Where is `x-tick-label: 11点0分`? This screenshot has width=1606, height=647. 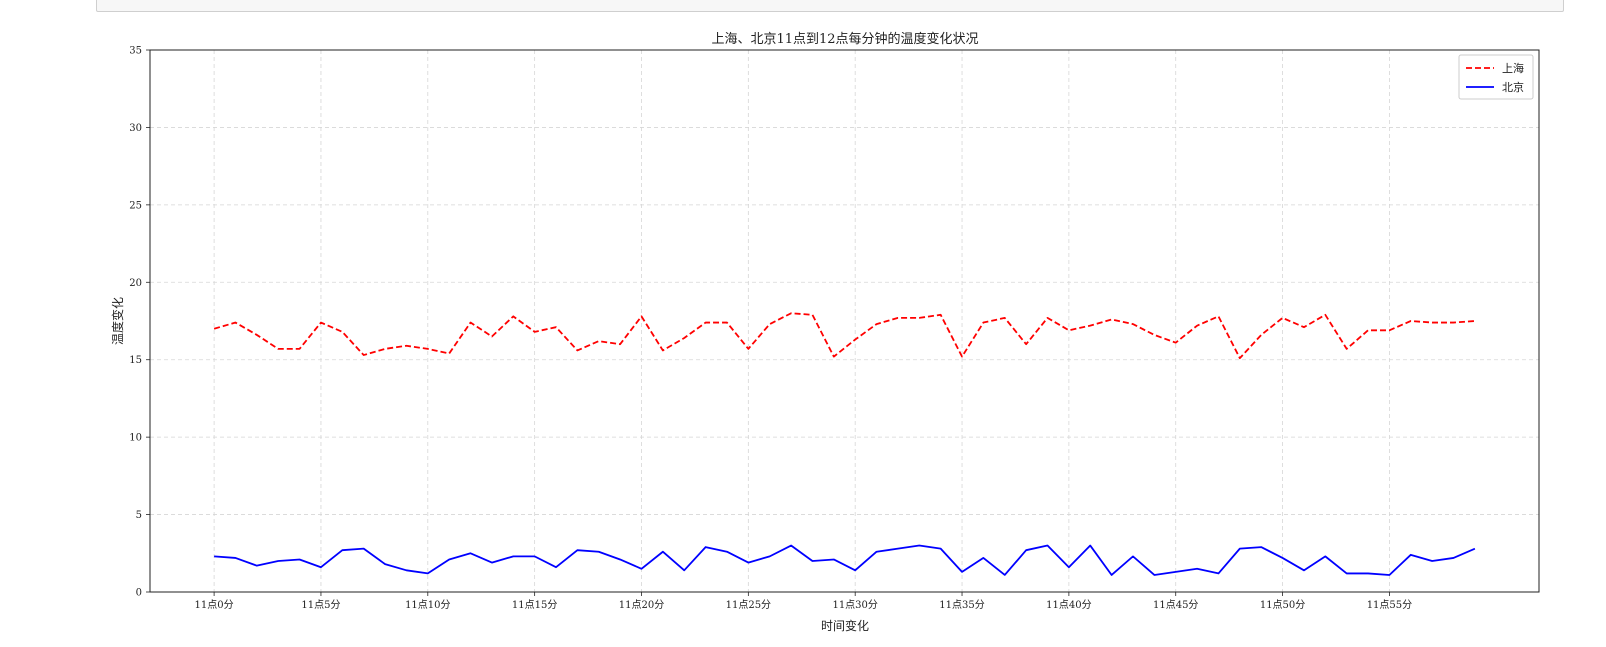 x-tick-label: 11点0分 is located at coordinates (214, 605).